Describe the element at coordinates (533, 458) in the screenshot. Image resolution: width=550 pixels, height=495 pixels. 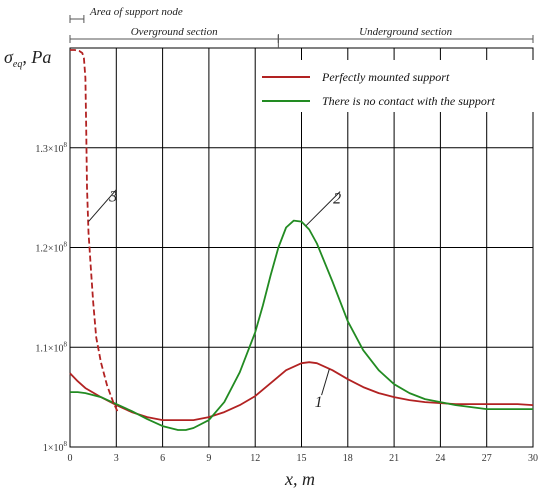
I see `x-tick-label: 30` at that location.